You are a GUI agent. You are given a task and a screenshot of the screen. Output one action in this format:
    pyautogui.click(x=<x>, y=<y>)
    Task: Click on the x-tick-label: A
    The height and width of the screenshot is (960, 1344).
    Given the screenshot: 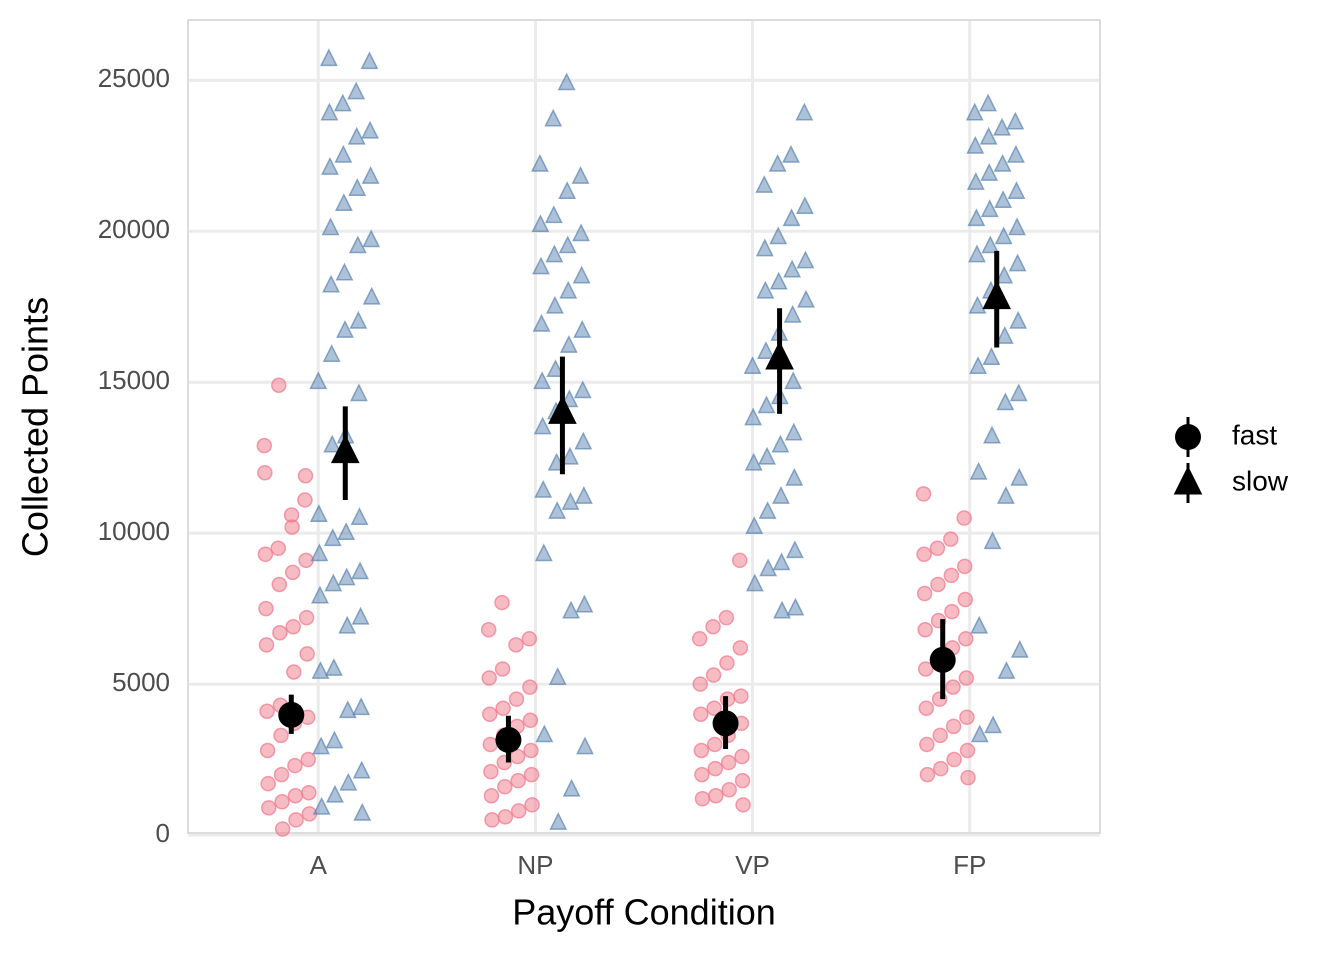 What is the action you would take?
    pyautogui.click(x=319, y=865)
    